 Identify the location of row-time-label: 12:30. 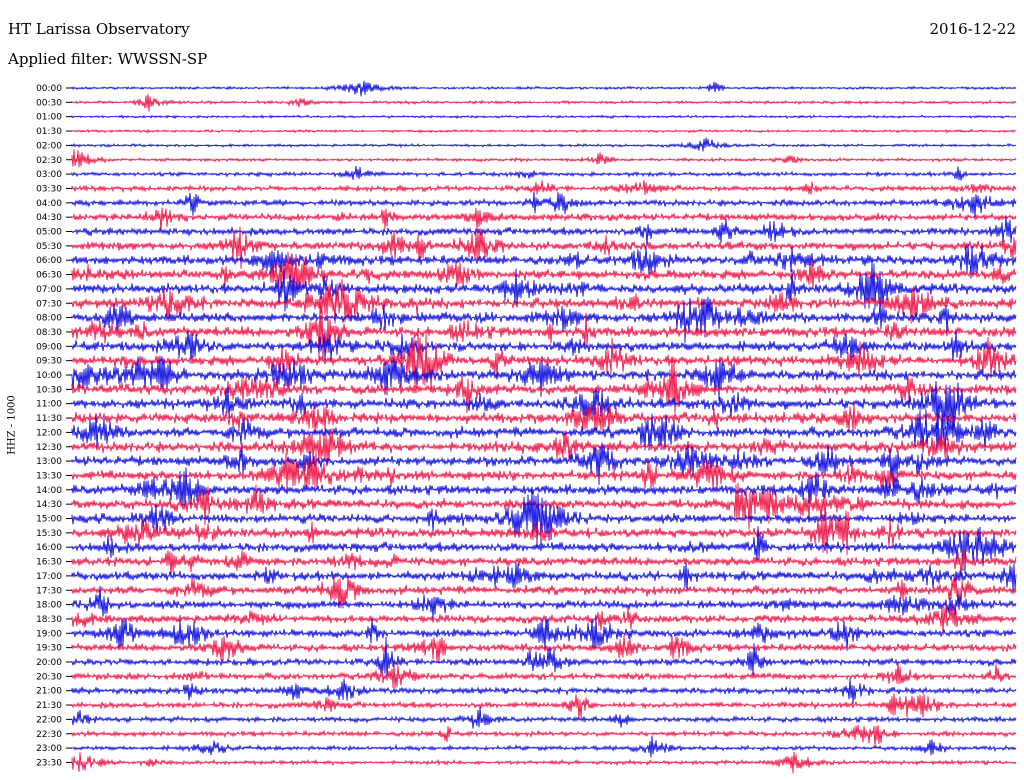
(49, 448).